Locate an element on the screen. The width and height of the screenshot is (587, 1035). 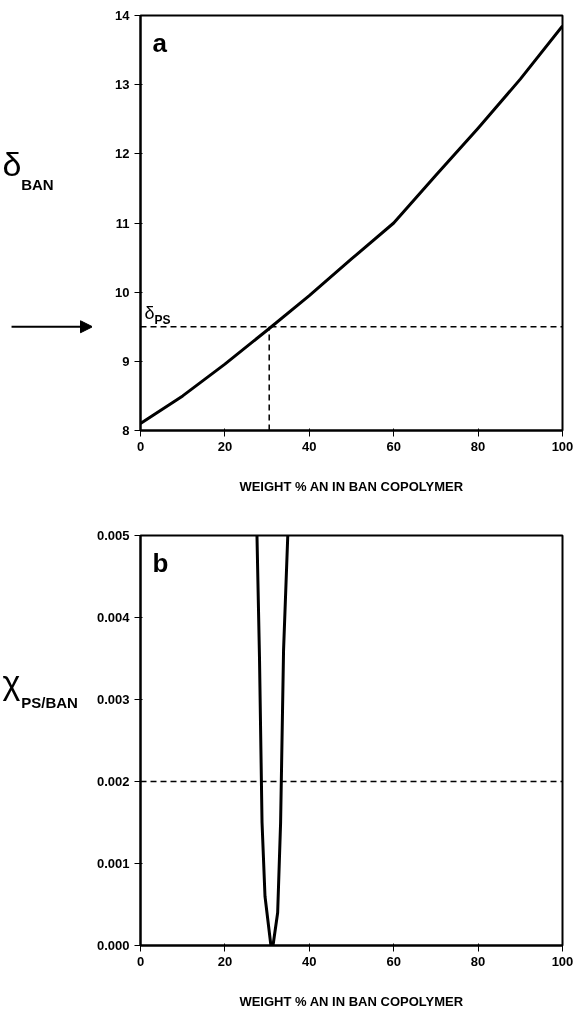
y-tick-label: 0.001 is located at coordinates (113, 863).